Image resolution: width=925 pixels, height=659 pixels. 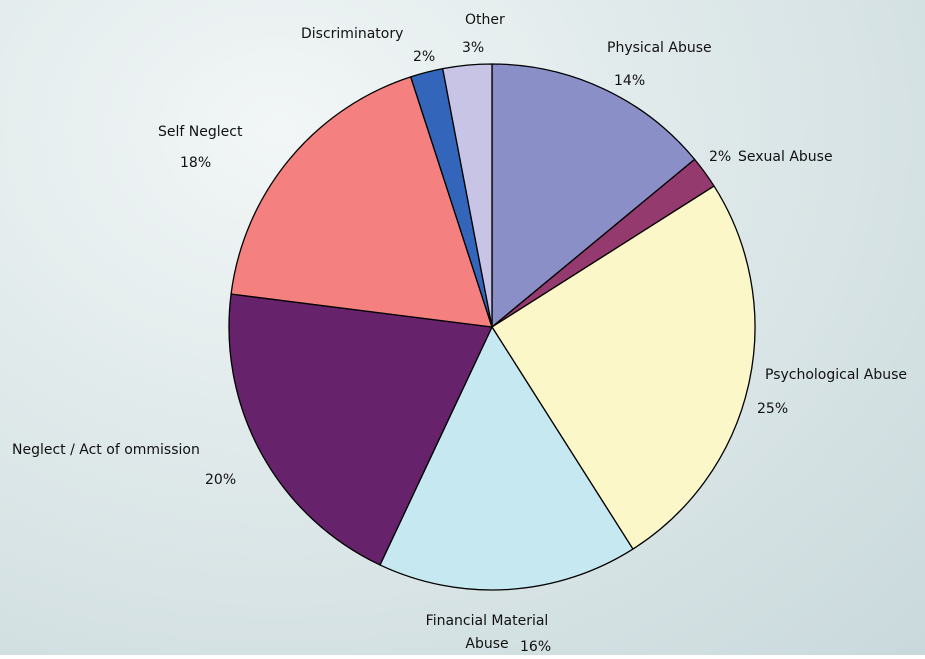 I want to click on slice-label: Financial Material Abuse, so click(x=487, y=632).